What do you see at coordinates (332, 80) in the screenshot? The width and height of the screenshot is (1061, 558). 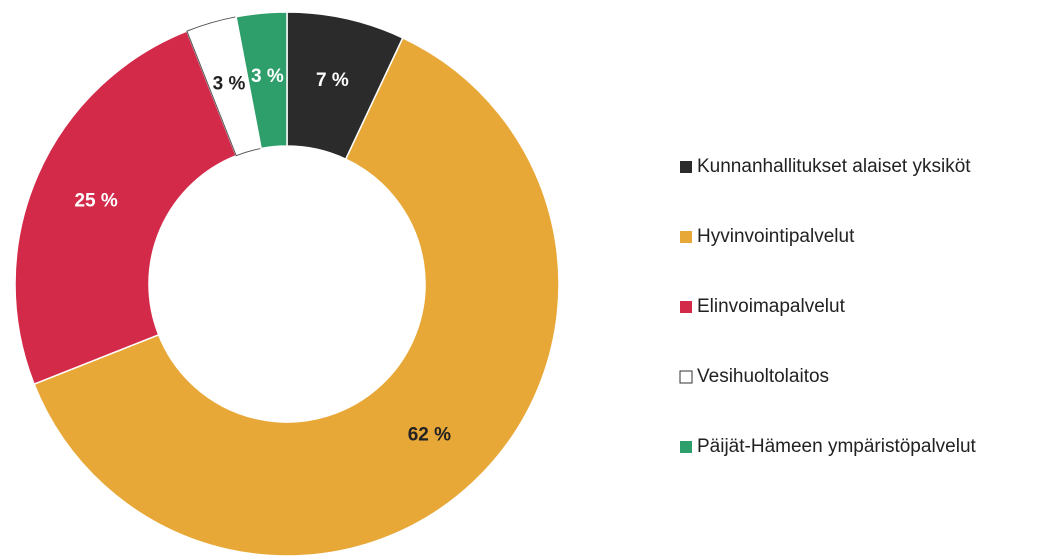 I see `value-label: 7 %` at bounding box center [332, 80].